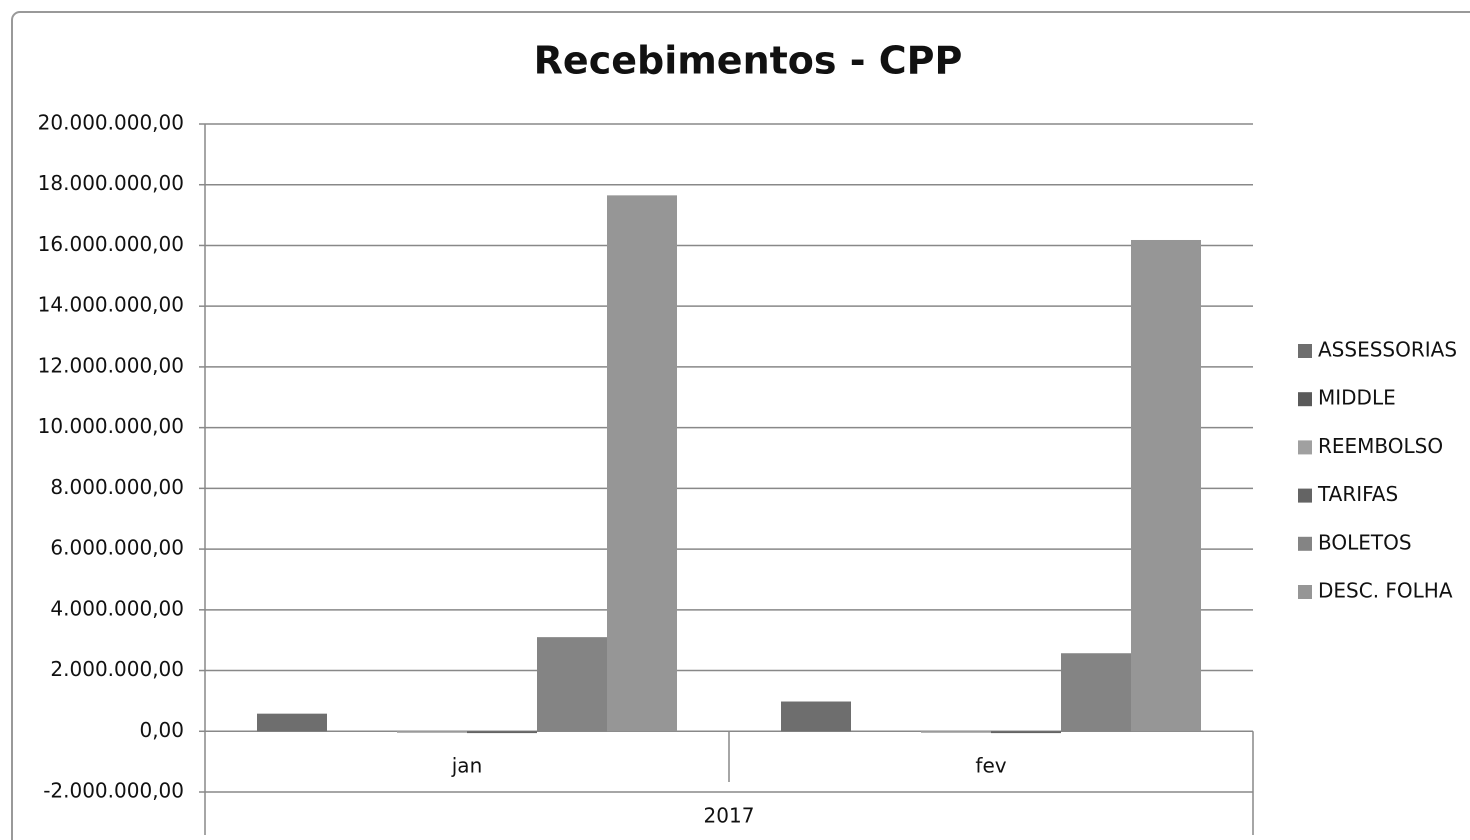  What do you see at coordinates (117, 548) in the screenshot?
I see `y-tick-label: 6.000.000,00` at bounding box center [117, 548].